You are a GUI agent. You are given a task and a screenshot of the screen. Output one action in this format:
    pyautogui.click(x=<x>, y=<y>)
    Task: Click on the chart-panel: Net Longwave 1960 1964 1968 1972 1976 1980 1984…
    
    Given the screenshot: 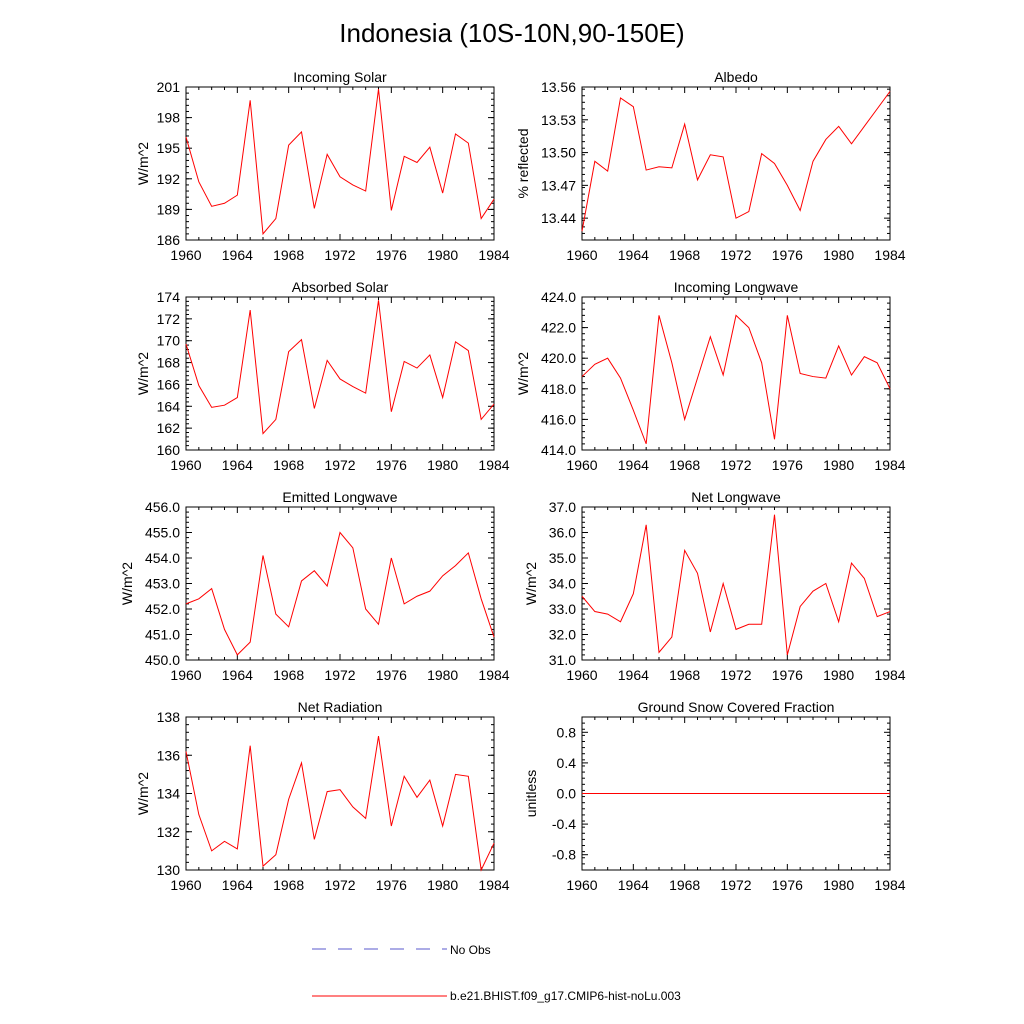 What is the action you would take?
    pyautogui.click(x=714, y=586)
    